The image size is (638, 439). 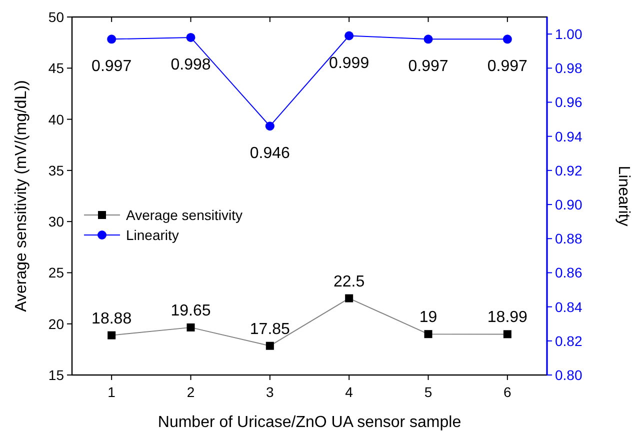 I want to click on data-label: 19.65, so click(x=190, y=311).